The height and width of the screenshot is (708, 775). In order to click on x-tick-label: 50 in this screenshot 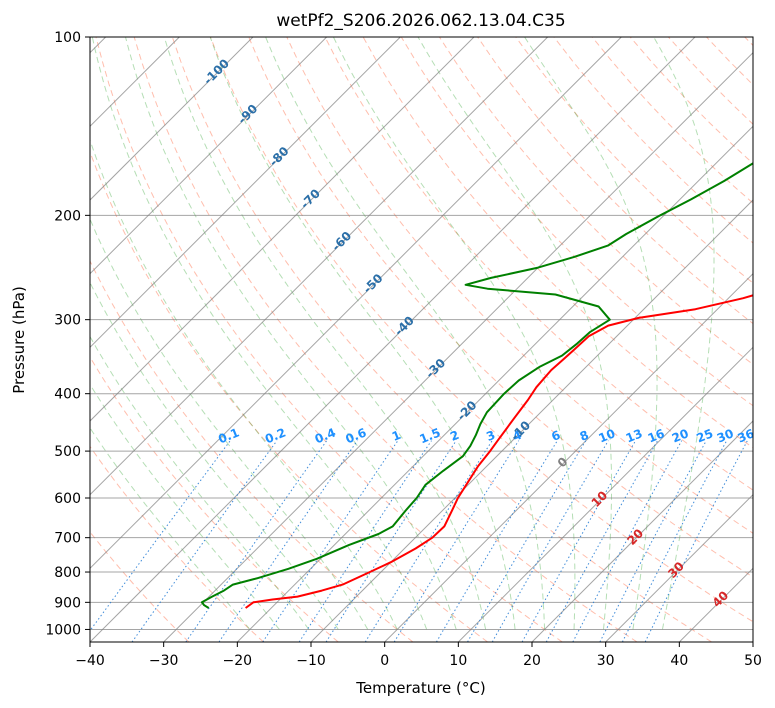, I will do `click(753, 661)`.